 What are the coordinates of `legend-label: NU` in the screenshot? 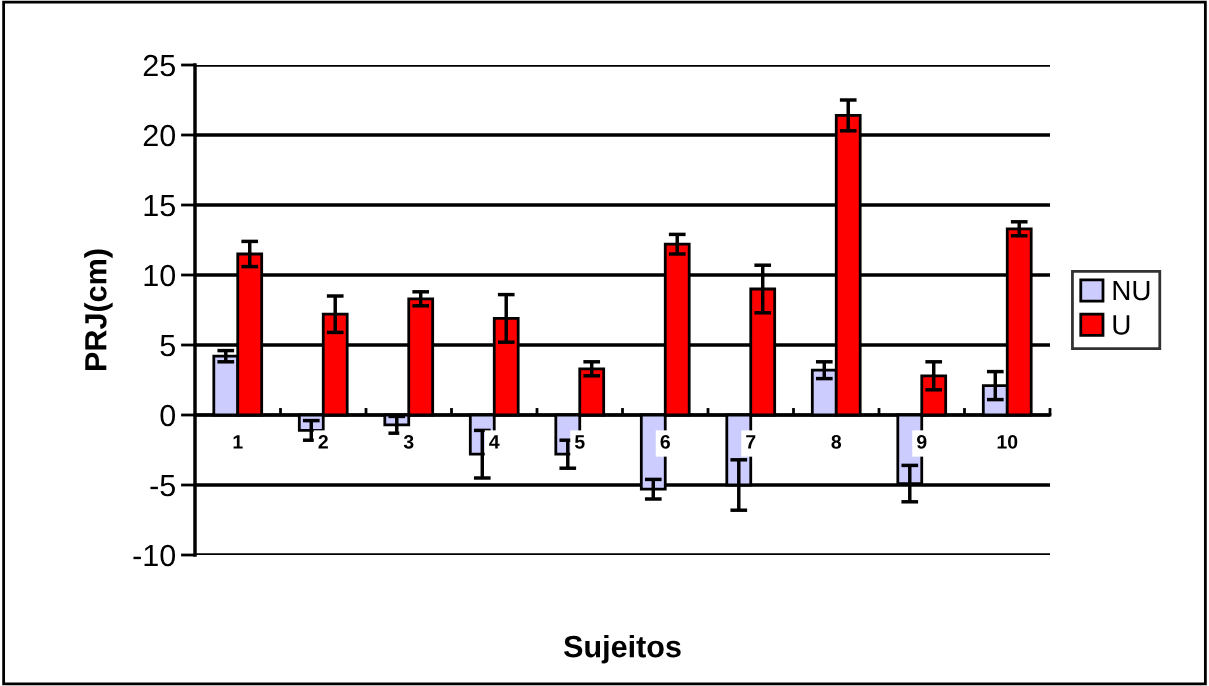 It's located at (1131, 290).